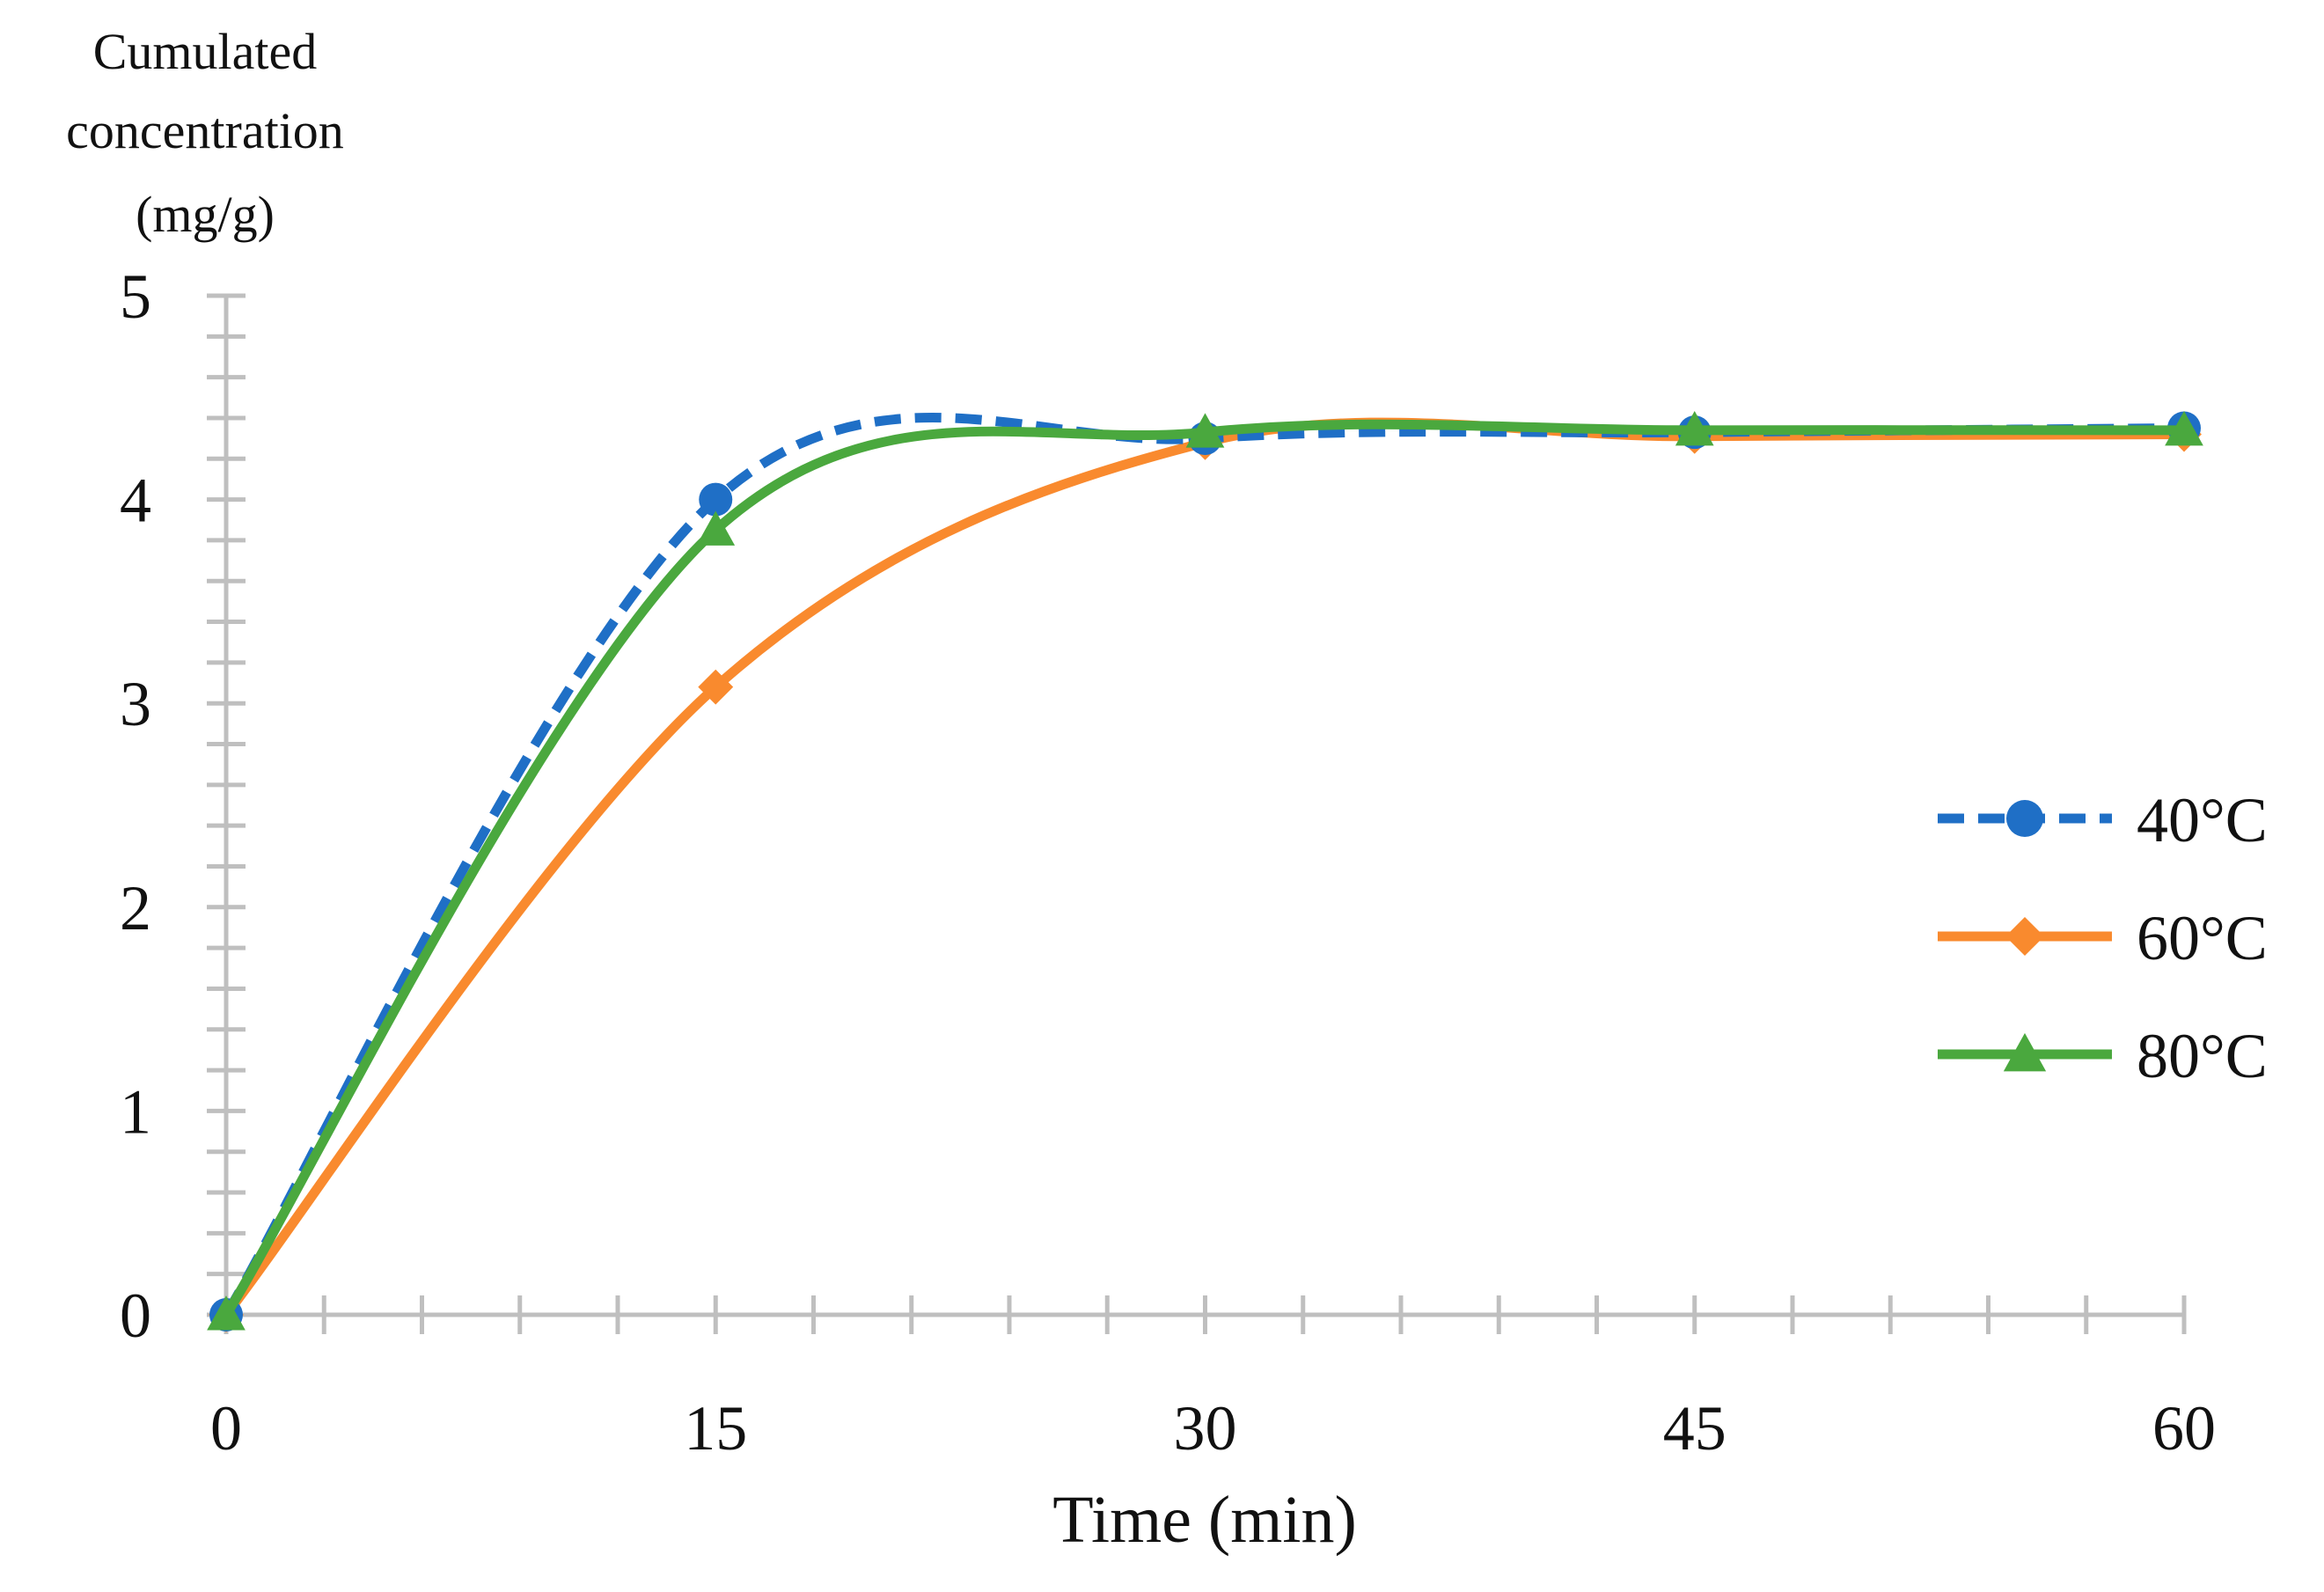 The width and height of the screenshot is (2324, 1592). I want to click on y-tick-label: 1, so click(135, 1111).